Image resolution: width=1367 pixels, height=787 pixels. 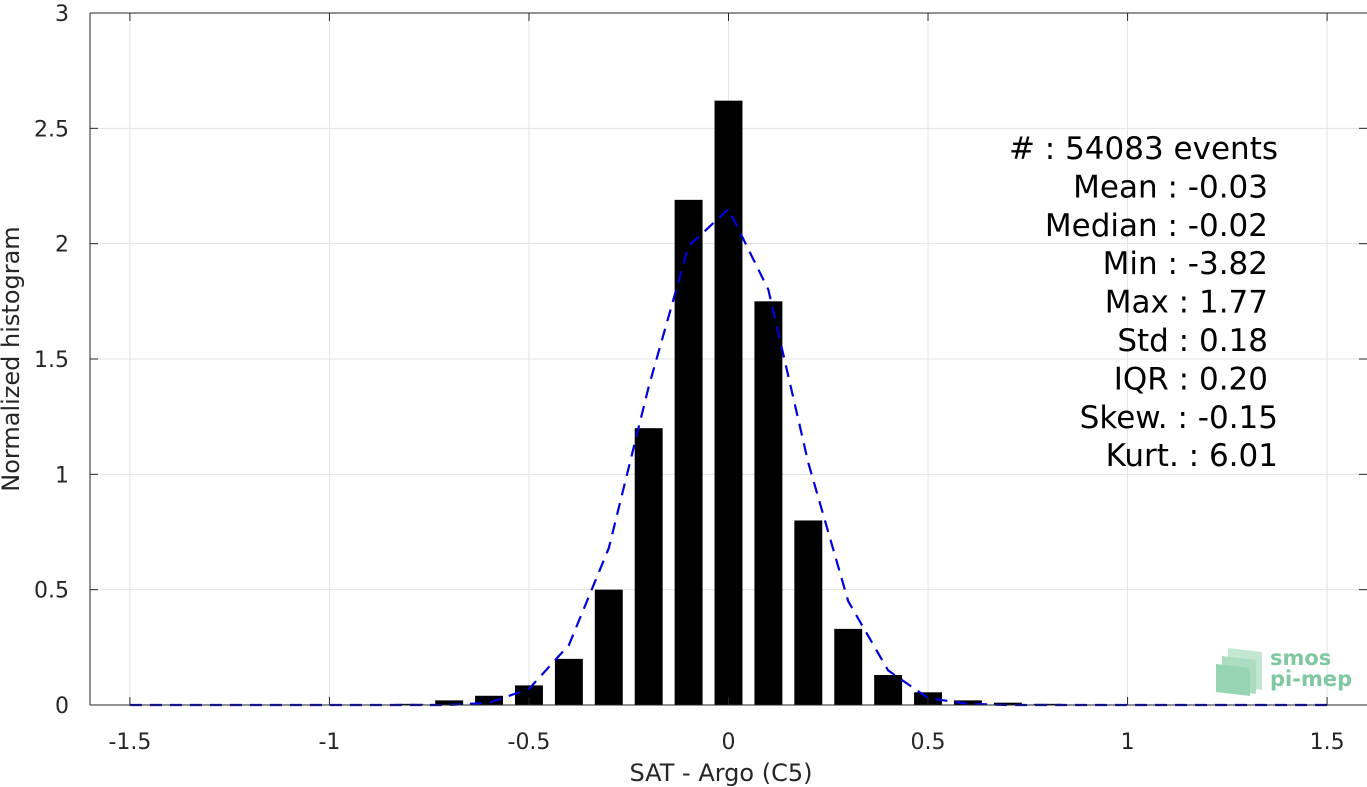 What do you see at coordinates (1185, 264) in the screenshot?
I see `stat-line: Min : -3.82` at bounding box center [1185, 264].